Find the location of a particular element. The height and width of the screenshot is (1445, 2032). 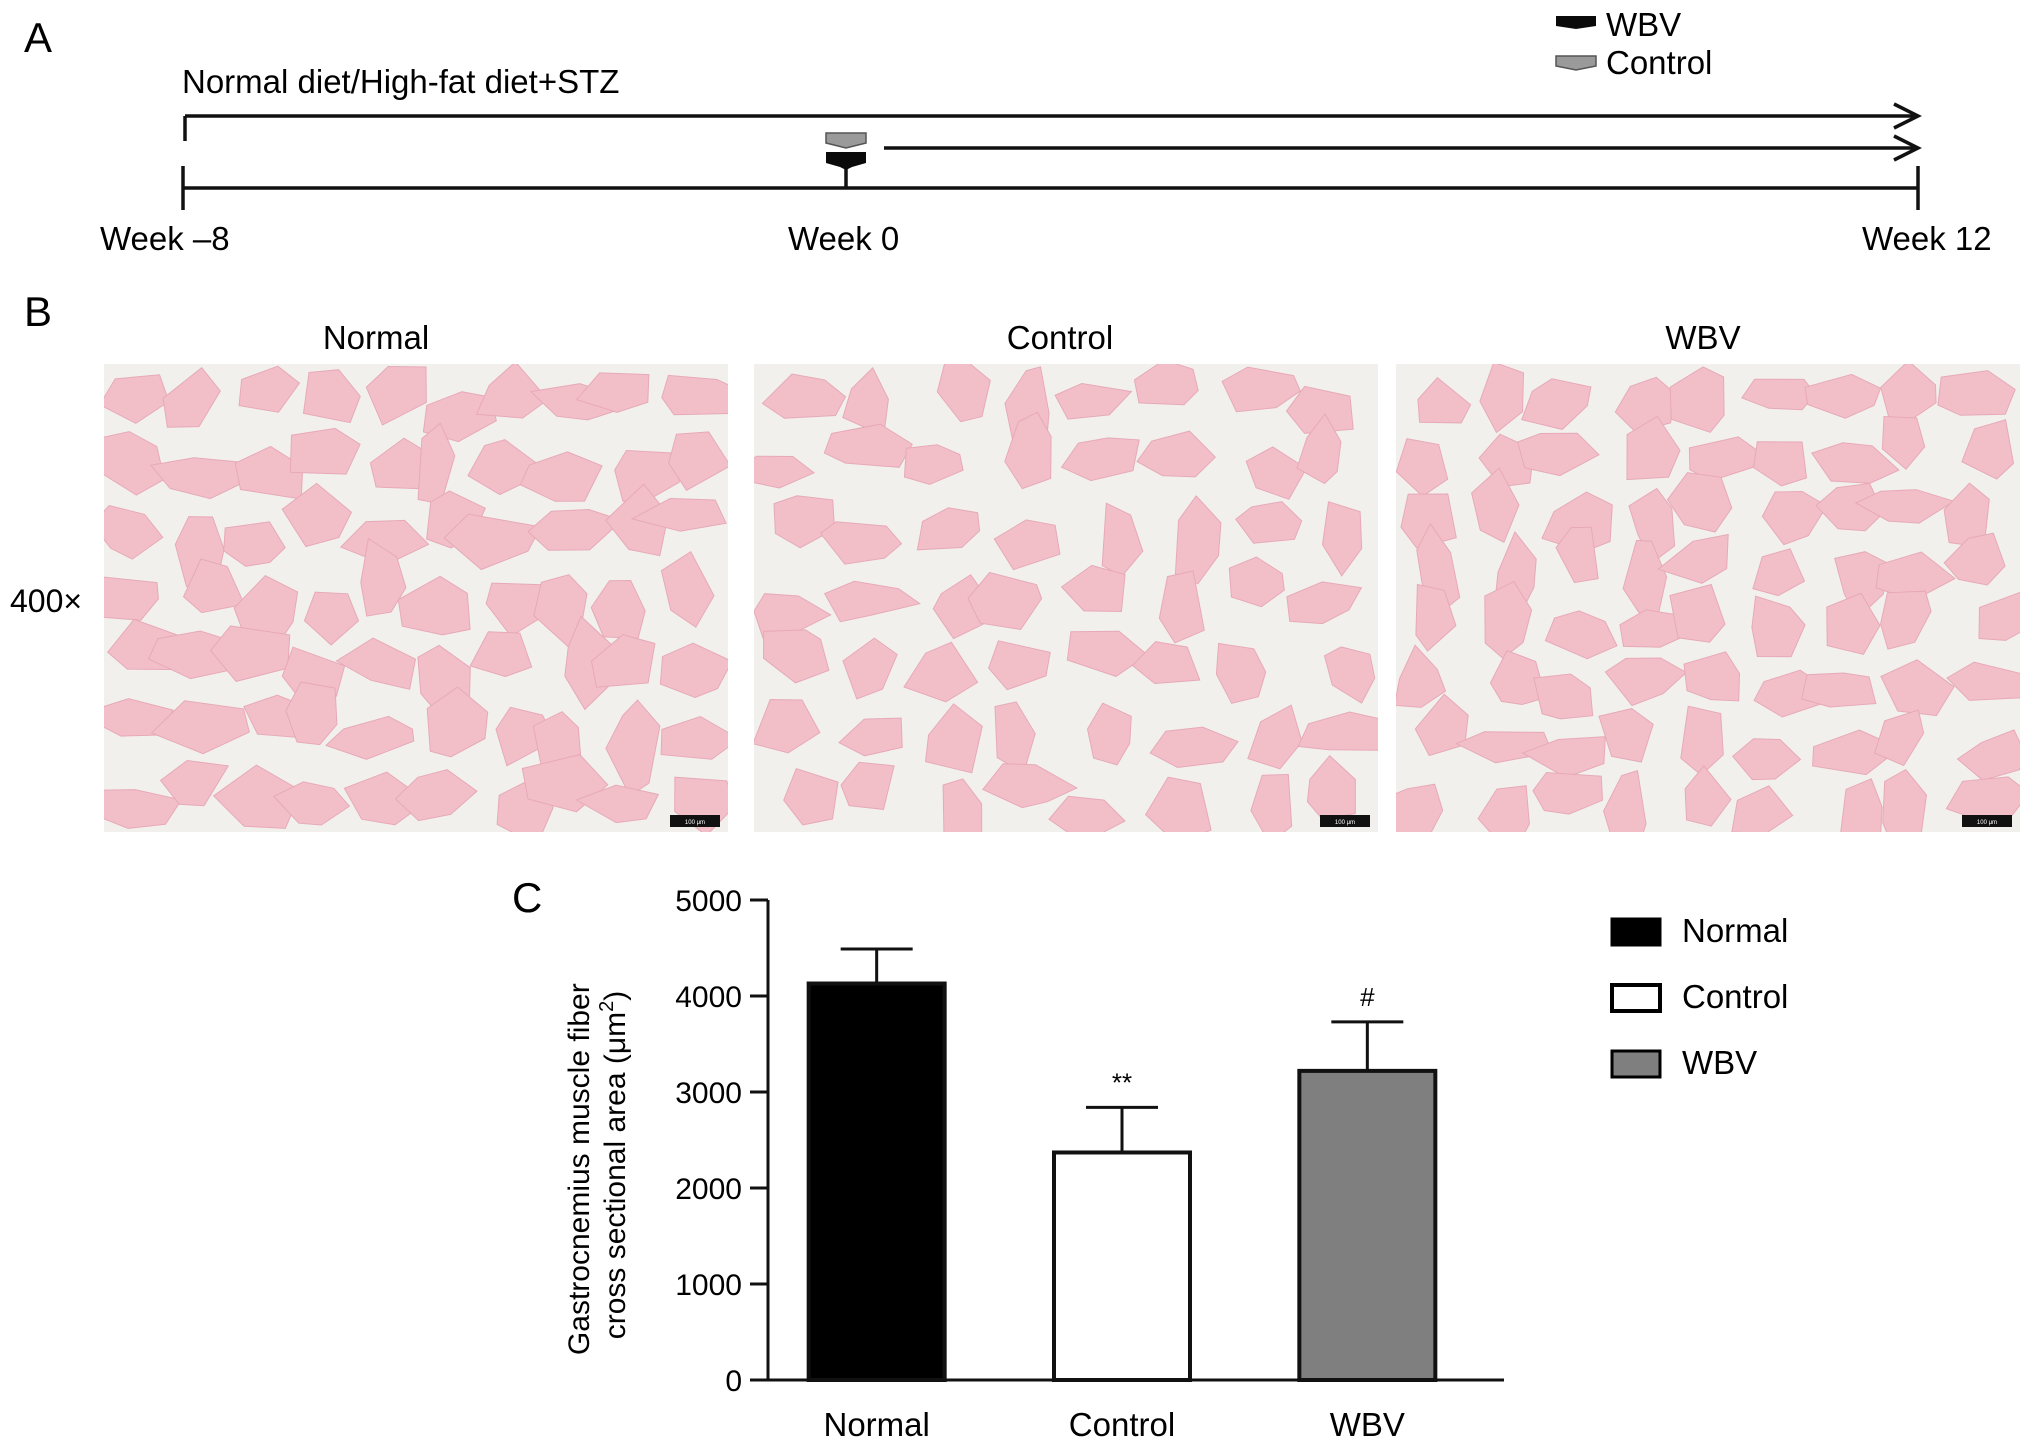

y-tick-label: 1000 is located at coordinates (708, 1285).